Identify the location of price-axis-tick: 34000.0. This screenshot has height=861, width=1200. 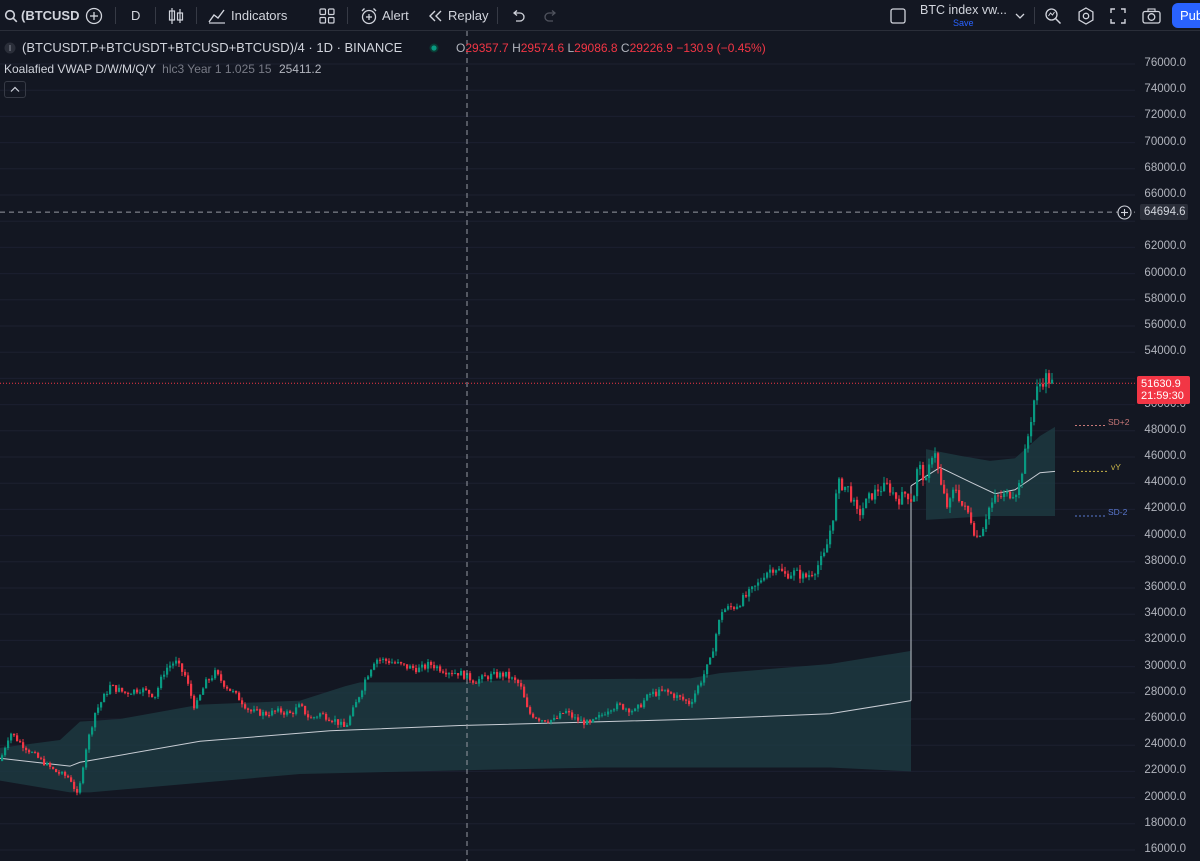
(1165, 613).